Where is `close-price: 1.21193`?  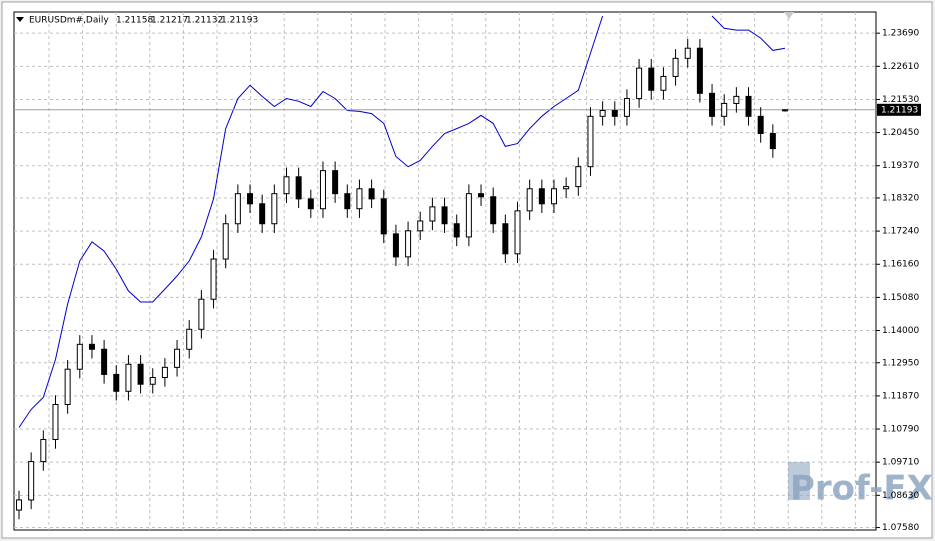
close-price: 1.21193 is located at coordinates (239, 21).